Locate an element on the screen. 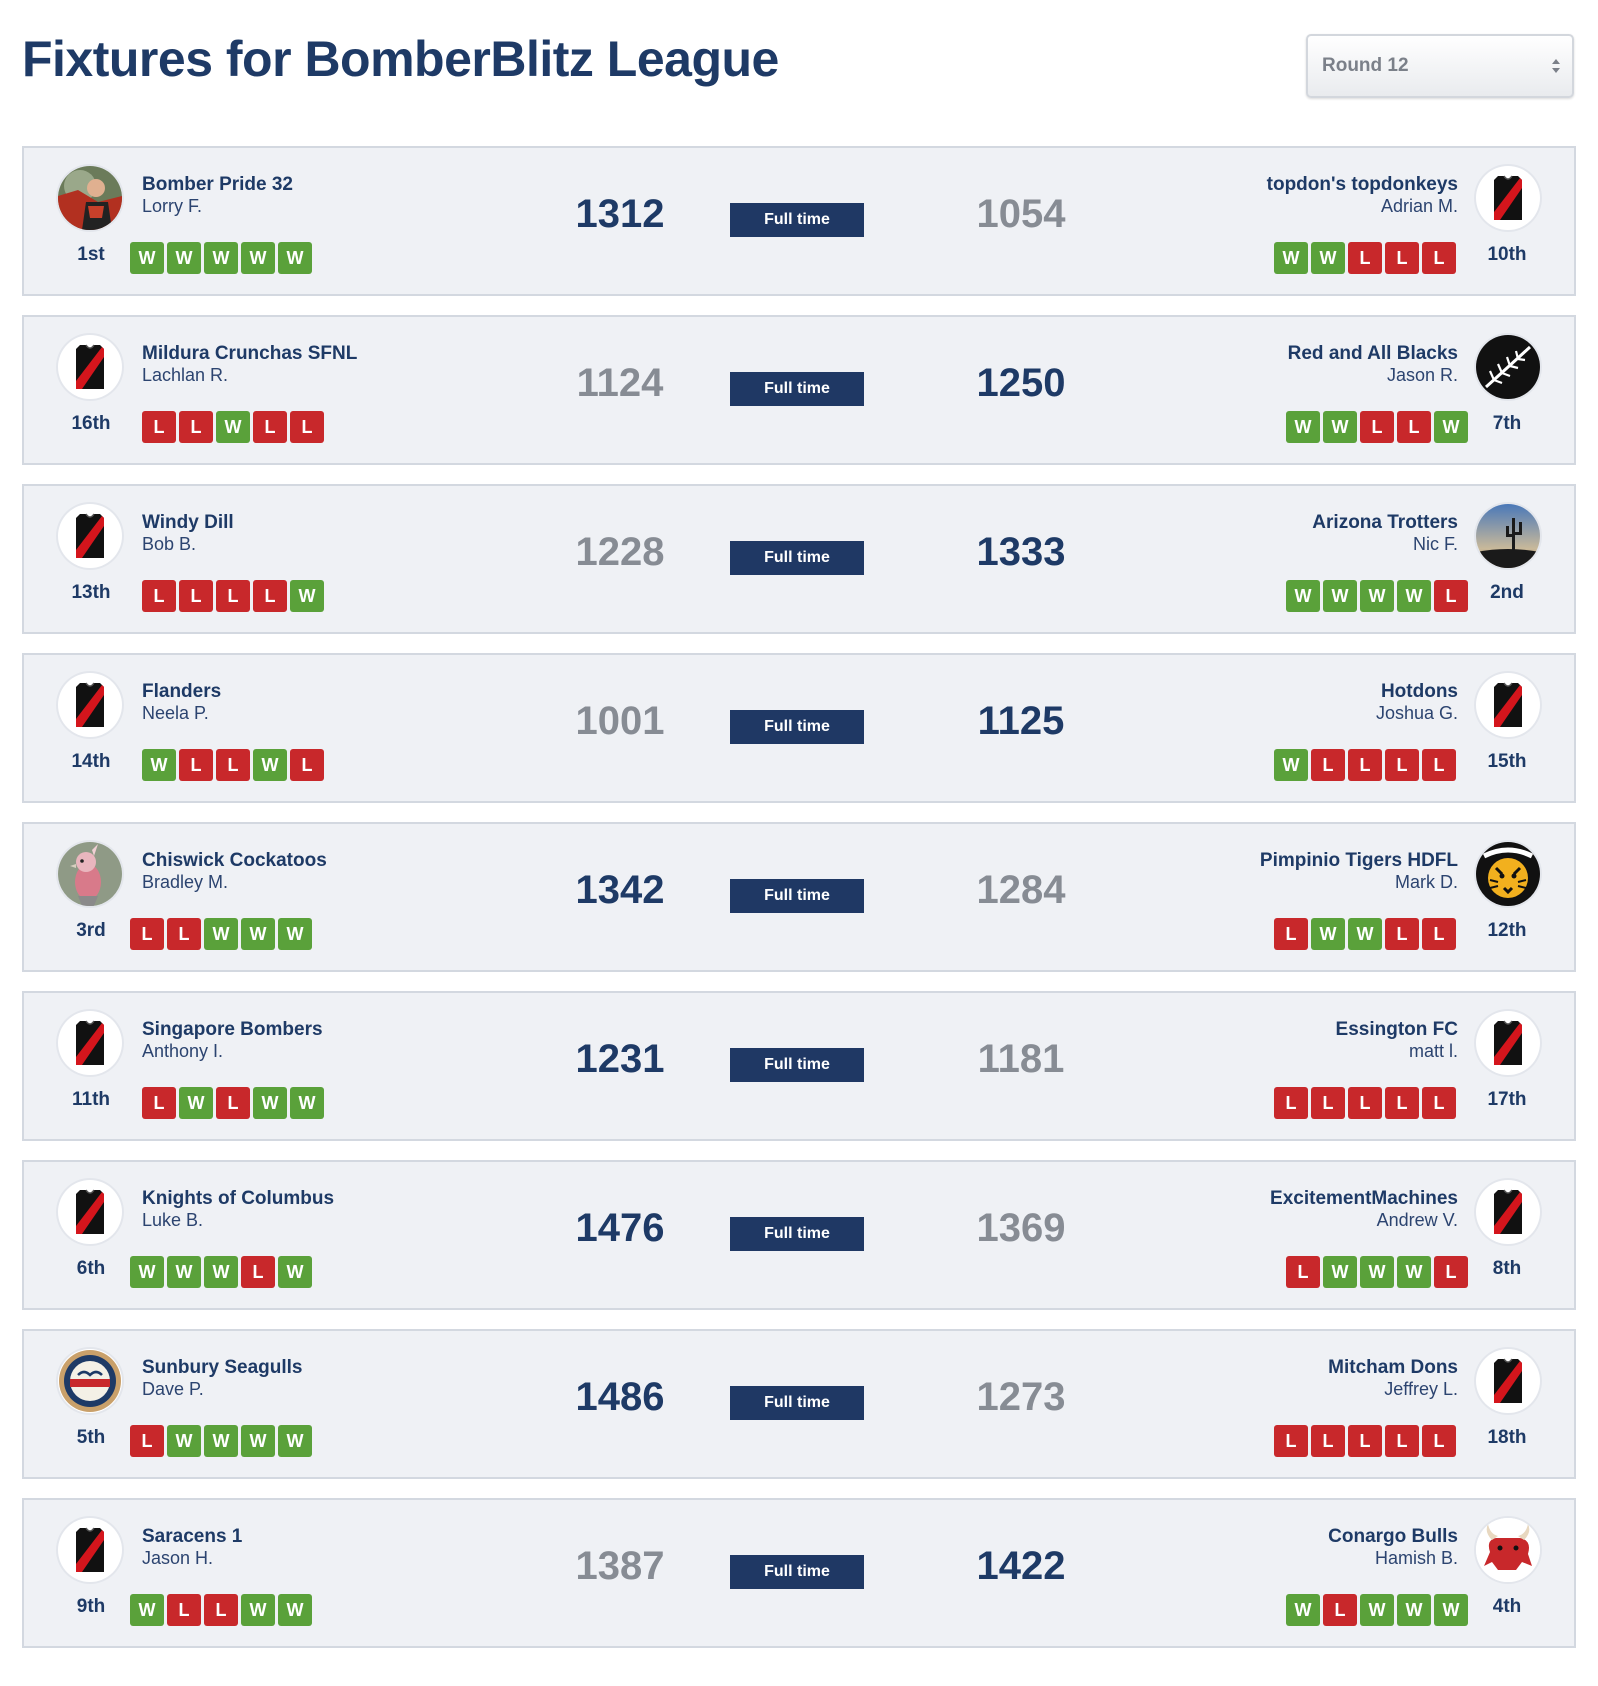 The width and height of the screenshot is (1598, 1686). team-name: Singapore Bombers is located at coordinates (232, 1029).